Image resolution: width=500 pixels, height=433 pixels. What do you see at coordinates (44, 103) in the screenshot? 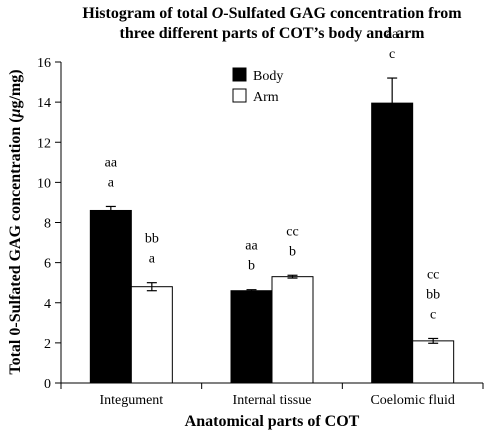
I see `y-tick-label: 14` at bounding box center [44, 103].